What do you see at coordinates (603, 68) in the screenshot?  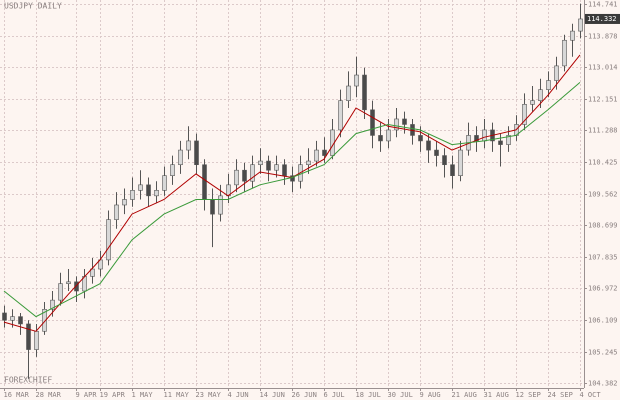 I see `y-tick-label: 113.014` at bounding box center [603, 68].